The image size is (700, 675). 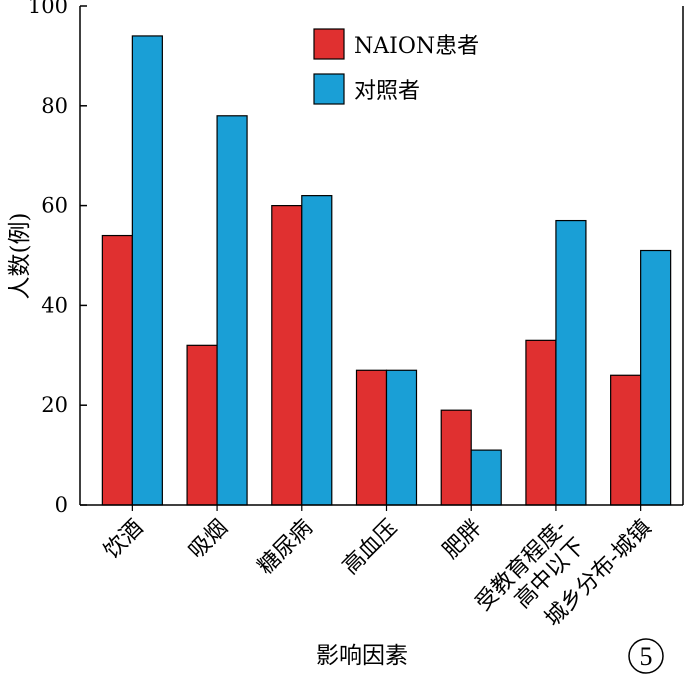 I want to click on x-category-label: 饮酒, so click(x=123, y=539).